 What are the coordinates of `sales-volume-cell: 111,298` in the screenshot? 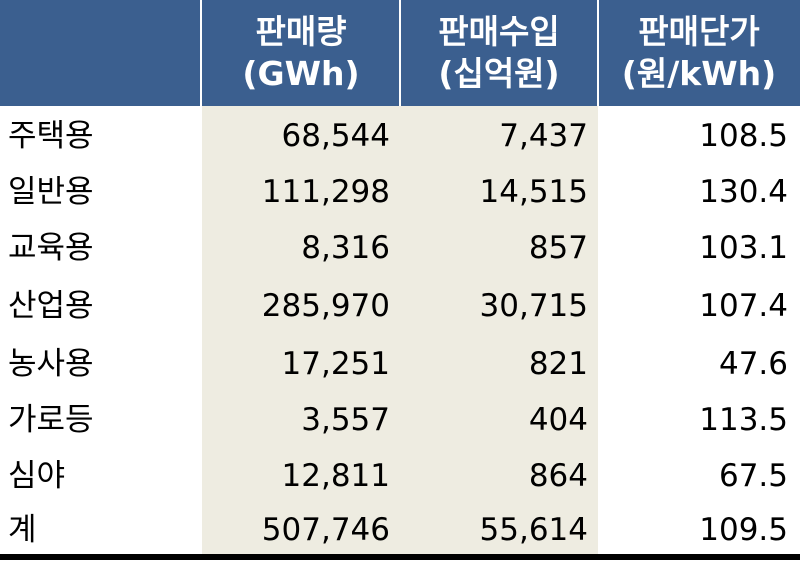 It's located at (325, 192).